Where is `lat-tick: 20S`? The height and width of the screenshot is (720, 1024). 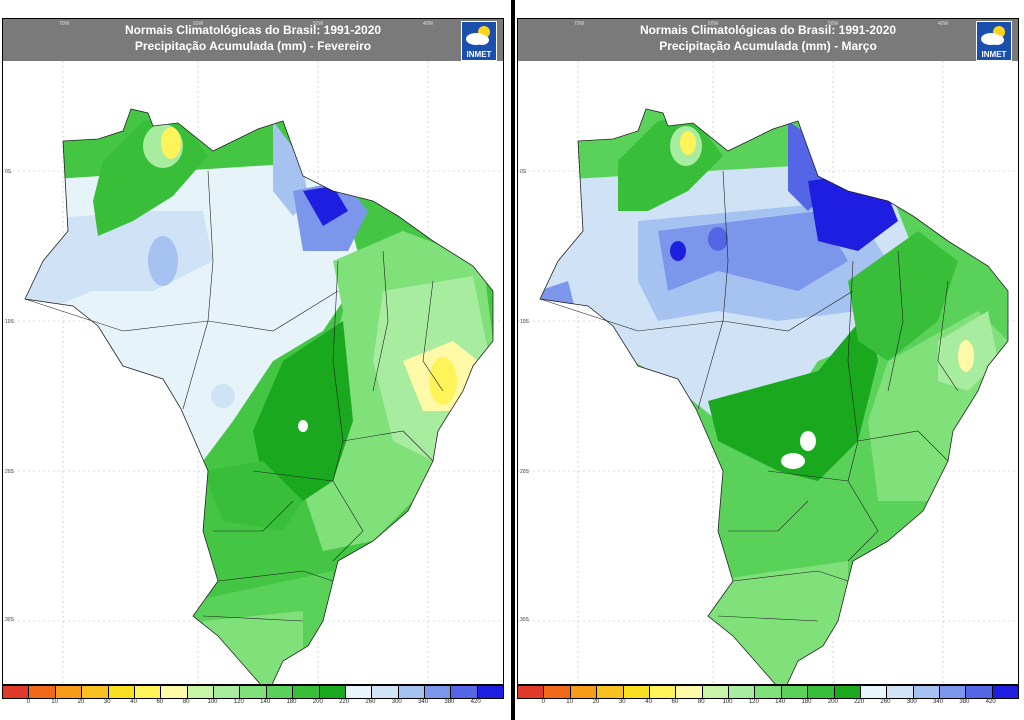
lat-tick: 20S is located at coordinates (9, 472).